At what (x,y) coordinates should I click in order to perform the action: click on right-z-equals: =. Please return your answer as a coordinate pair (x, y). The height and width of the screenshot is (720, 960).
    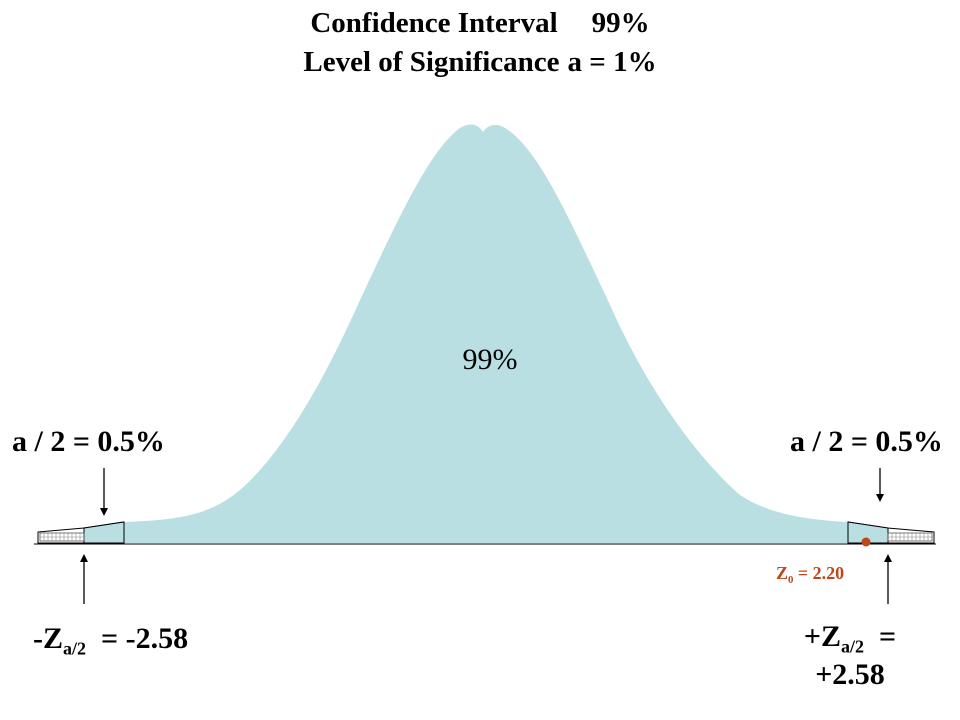
    Looking at the image, I should click on (888, 636).